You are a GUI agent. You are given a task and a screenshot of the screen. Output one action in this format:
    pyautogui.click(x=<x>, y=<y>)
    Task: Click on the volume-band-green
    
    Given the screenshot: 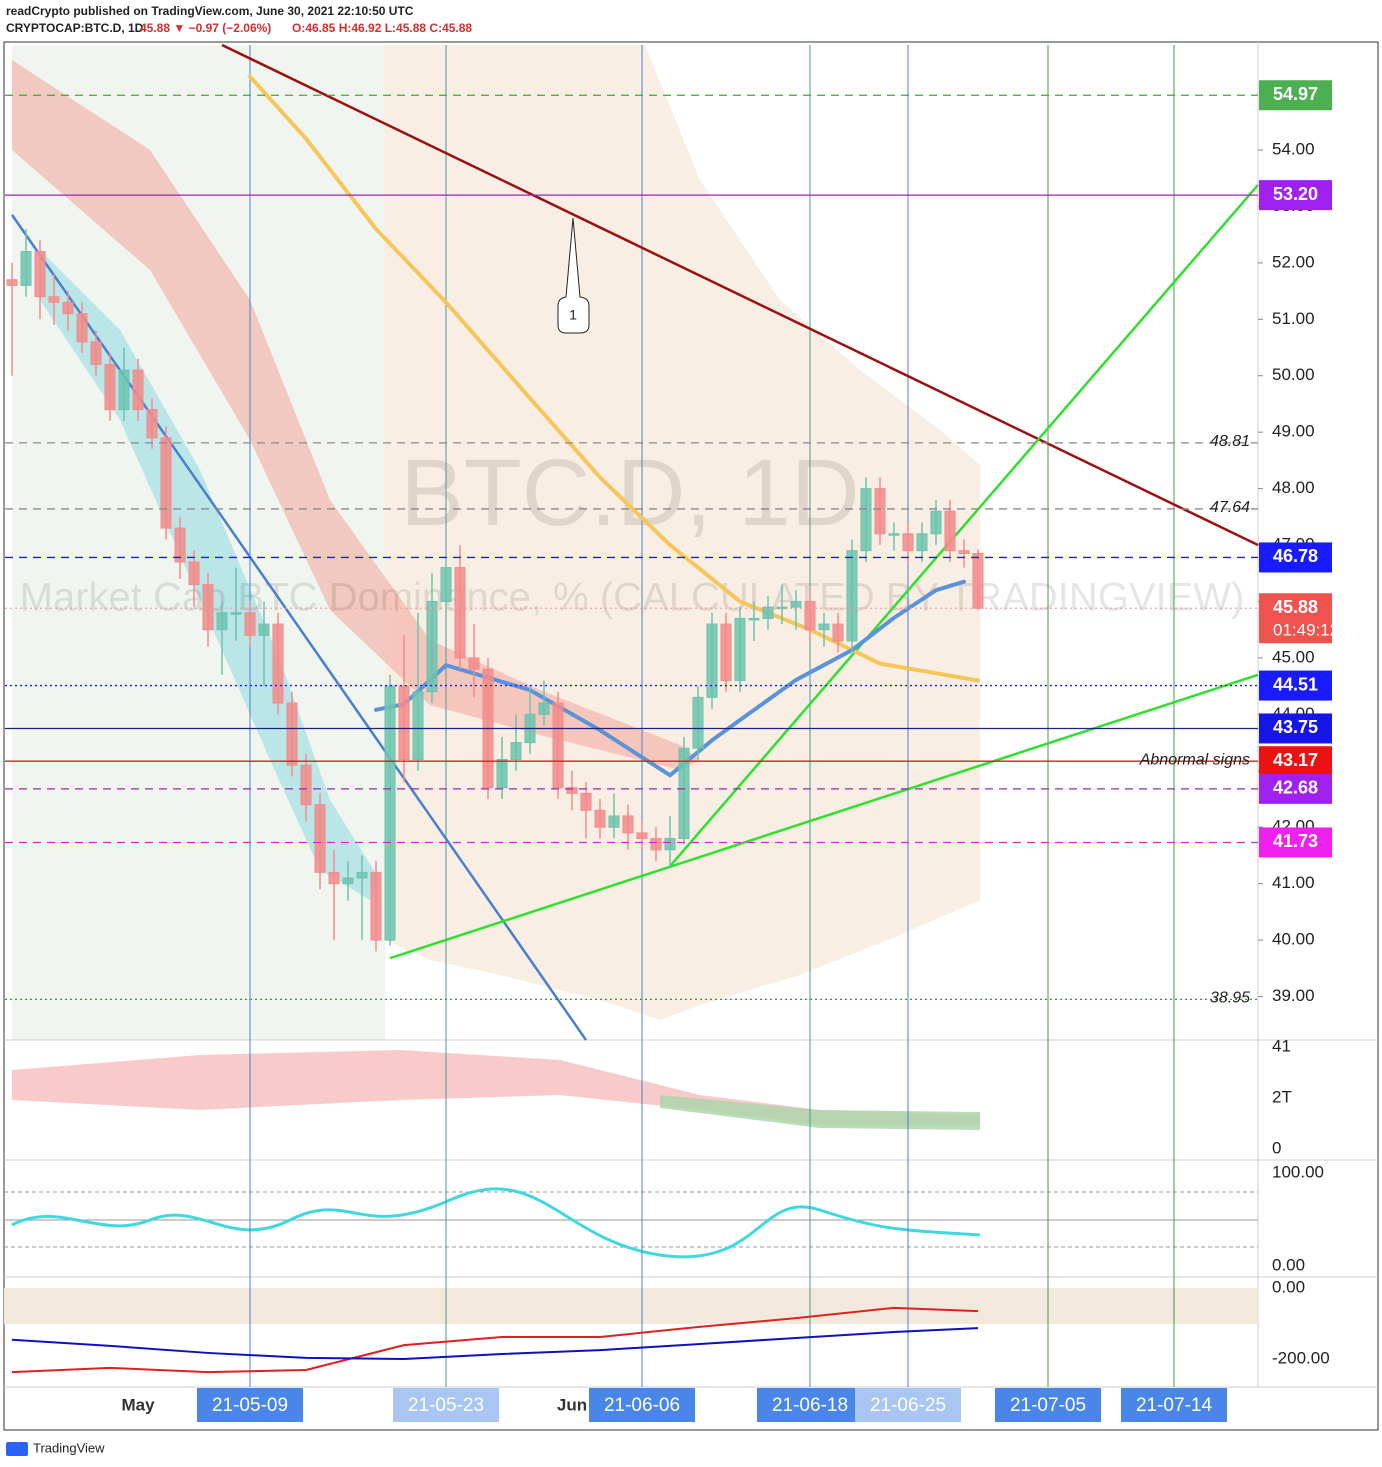 What is the action you would take?
    pyautogui.click(x=820, y=1112)
    